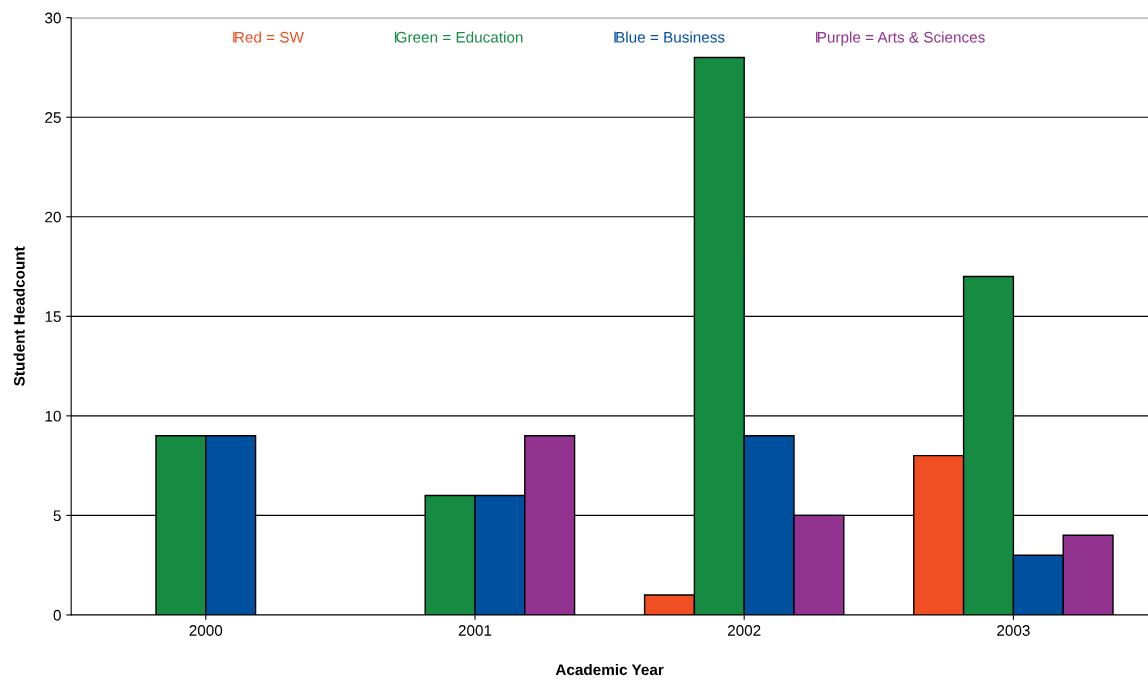  Describe the element at coordinates (57, 615) in the screenshot. I see `y-tick-label: 0` at that location.